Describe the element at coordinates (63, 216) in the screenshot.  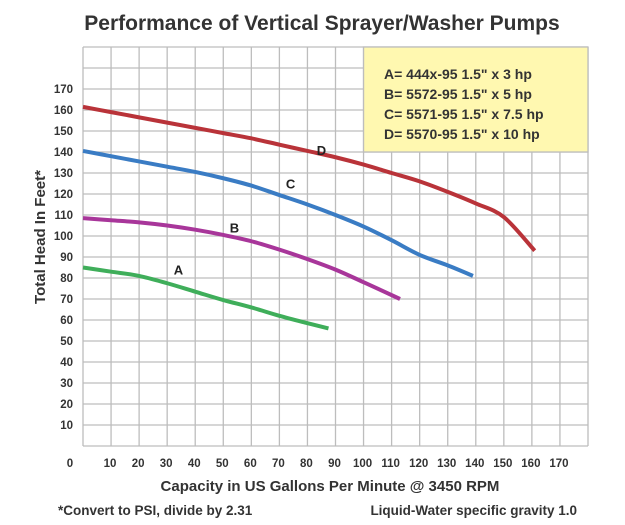
I see `y-tick-label: 110` at that location.